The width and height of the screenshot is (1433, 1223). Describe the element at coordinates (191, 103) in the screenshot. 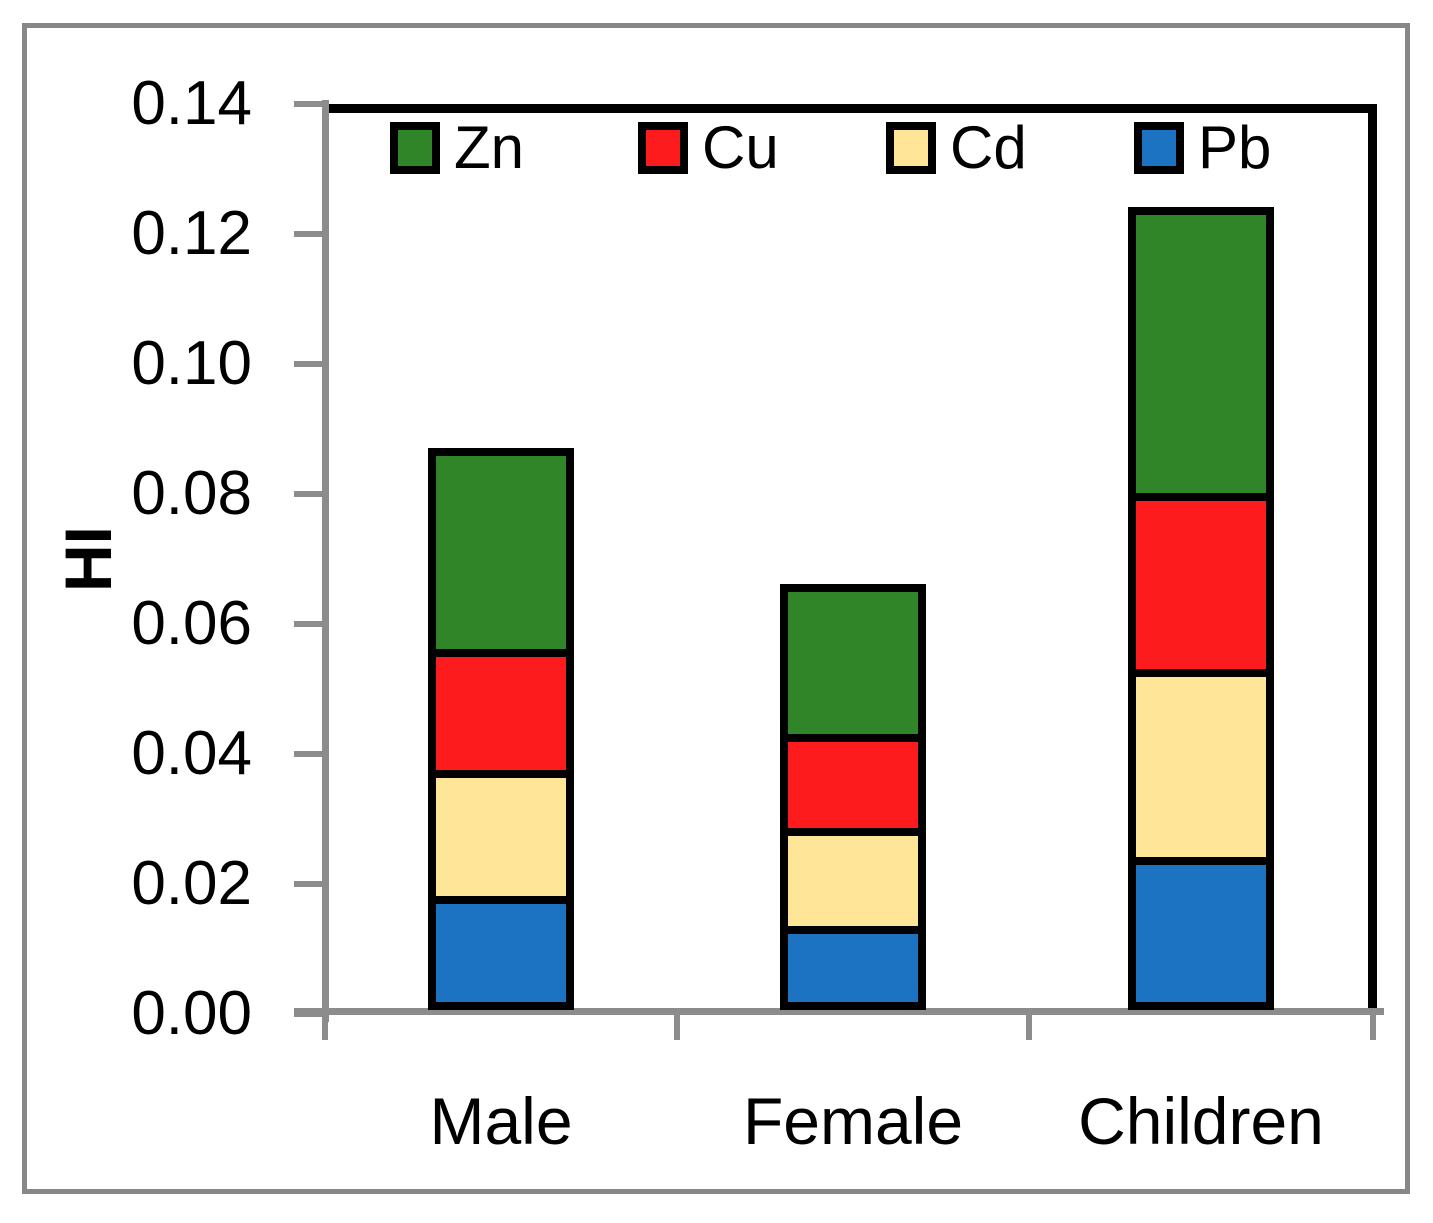

I see `y-tick-label: 0.14` at that location.